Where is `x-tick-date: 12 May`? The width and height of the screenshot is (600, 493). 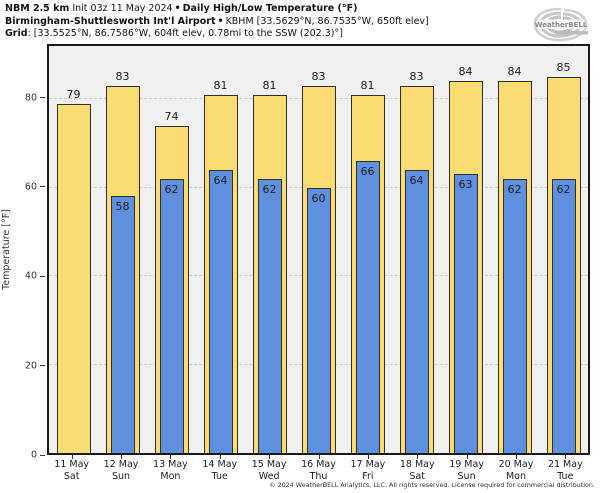 x-tick-date: 12 May is located at coordinates (121, 464).